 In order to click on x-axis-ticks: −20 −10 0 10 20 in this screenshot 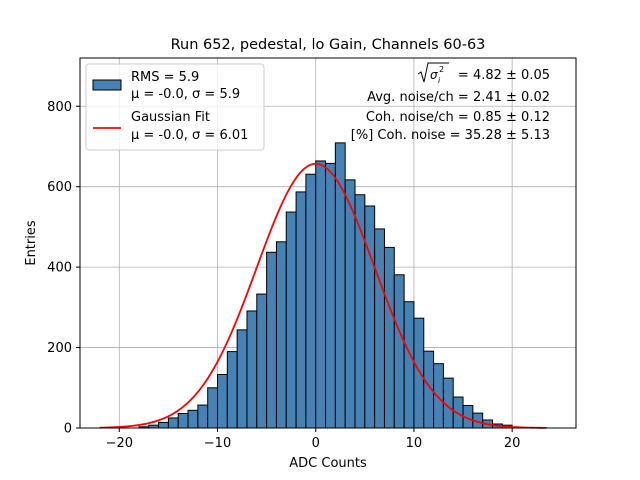, I will do `click(313, 439)`.